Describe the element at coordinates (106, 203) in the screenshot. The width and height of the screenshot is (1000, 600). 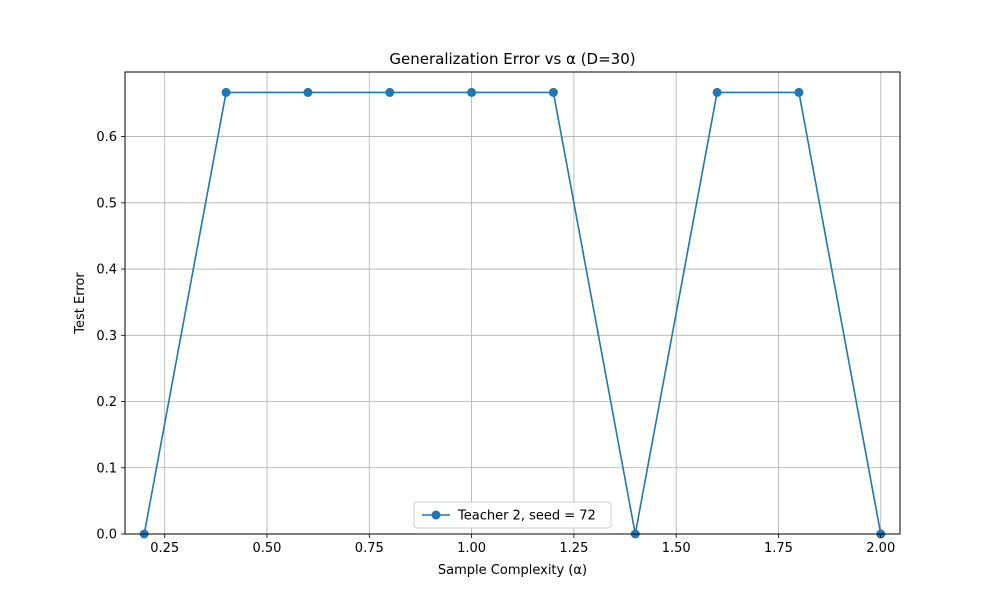
I see `y-tick-label: 0.5` at that location.